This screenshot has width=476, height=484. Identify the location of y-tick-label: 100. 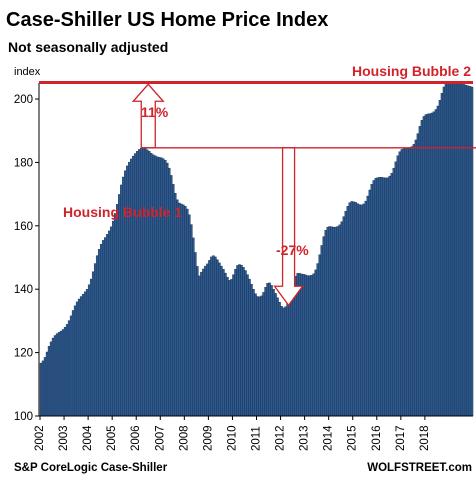
(23, 417).